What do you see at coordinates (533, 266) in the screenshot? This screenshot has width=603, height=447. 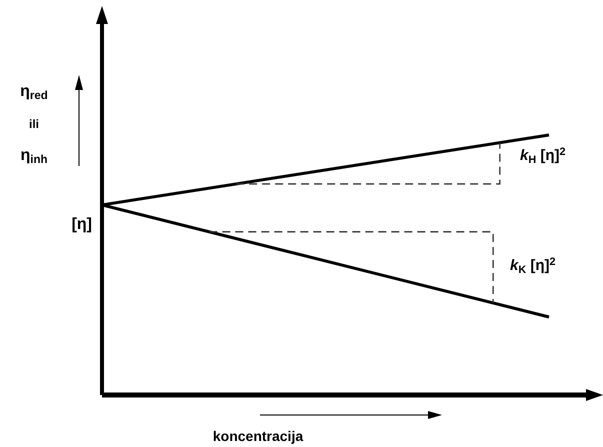 I see `annotation: k$_{K}$ [η]$^{2}$` at bounding box center [533, 266].